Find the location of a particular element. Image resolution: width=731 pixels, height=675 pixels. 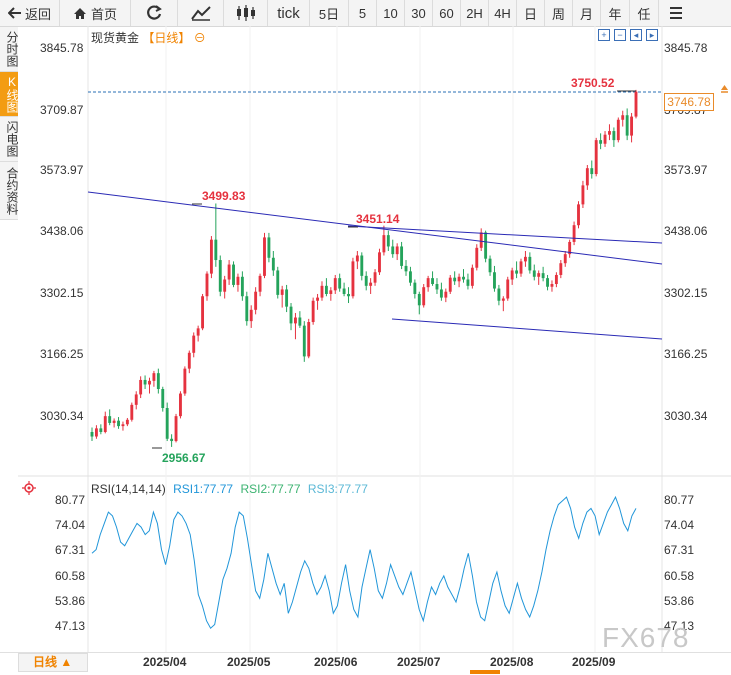

period-tab-1: 5日 is located at coordinates (329, 13).